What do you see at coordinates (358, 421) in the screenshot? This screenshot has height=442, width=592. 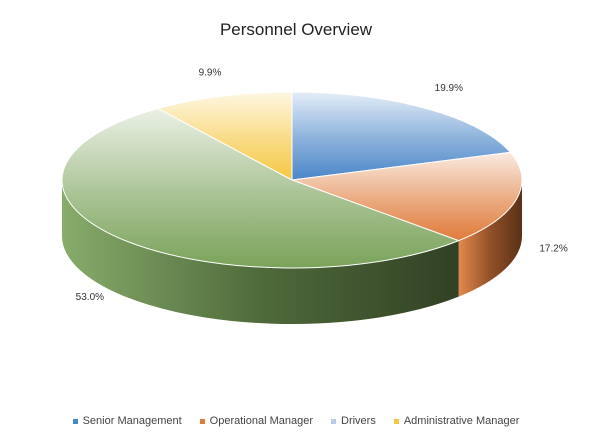 I see `legend-label: Drivers` at bounding box center [358, 421].